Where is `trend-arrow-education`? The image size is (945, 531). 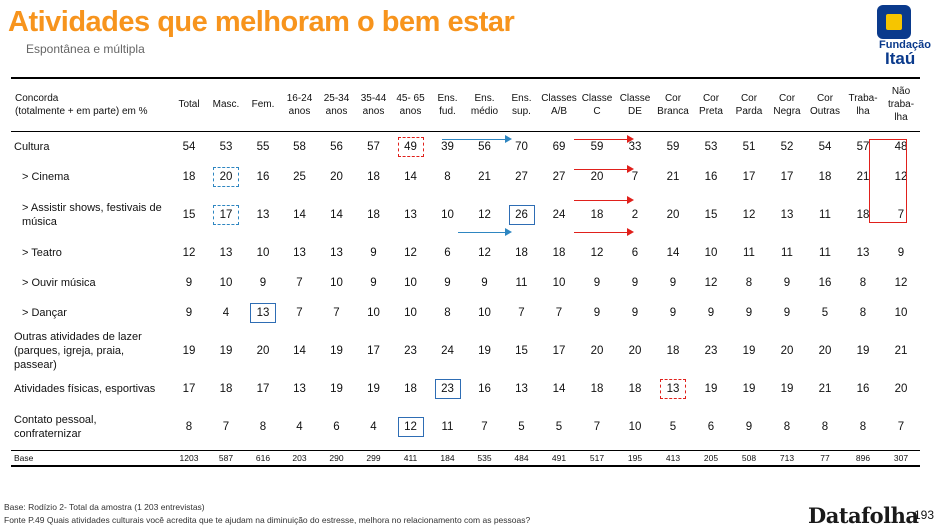
trend-arrow-education is located at coordinates (477, 139).